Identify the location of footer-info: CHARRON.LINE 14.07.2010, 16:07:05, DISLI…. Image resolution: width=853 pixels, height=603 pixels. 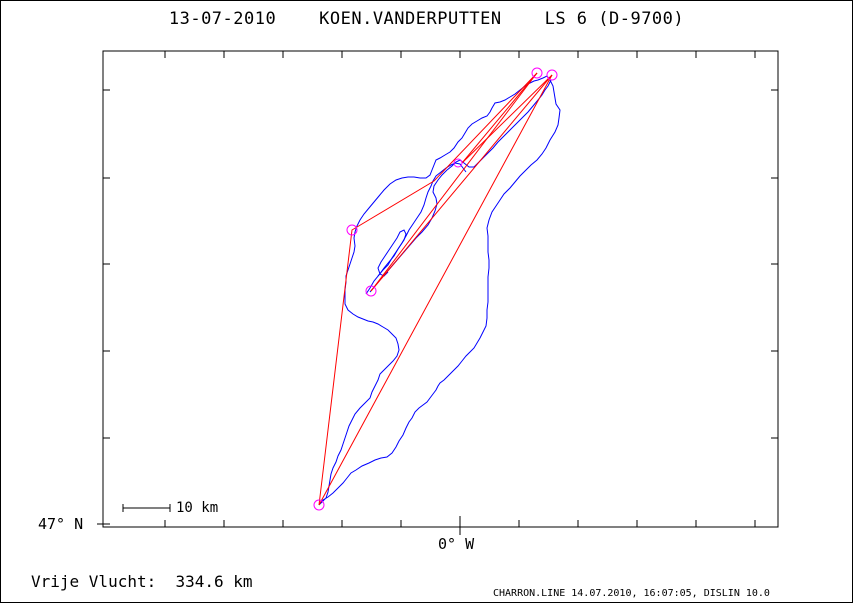
(631, 593).